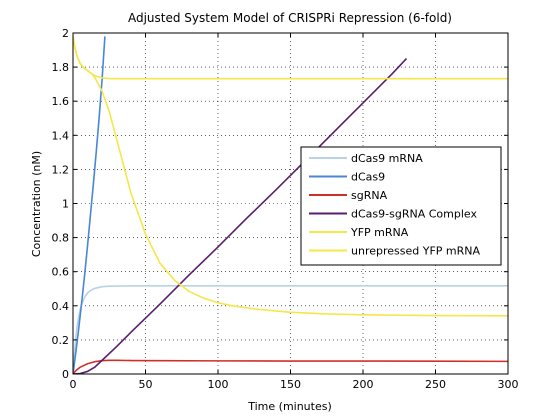 The image size is (560, 420). I want to click on x-axis-label: Time (minutes), so click(289, 406).